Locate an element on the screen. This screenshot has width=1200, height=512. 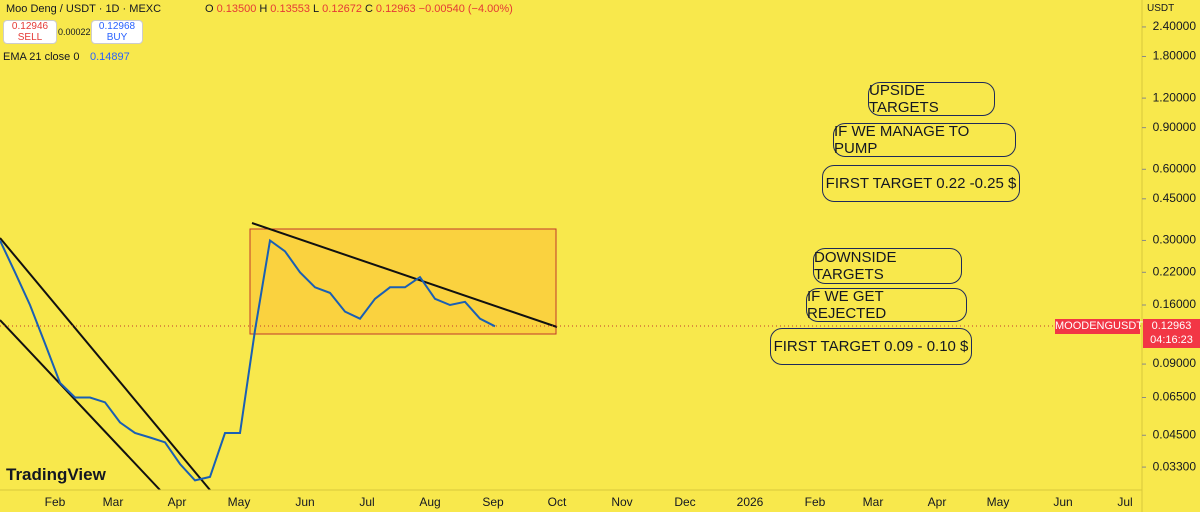
x-tick-label: Nov is located at coordinates (621, 502).